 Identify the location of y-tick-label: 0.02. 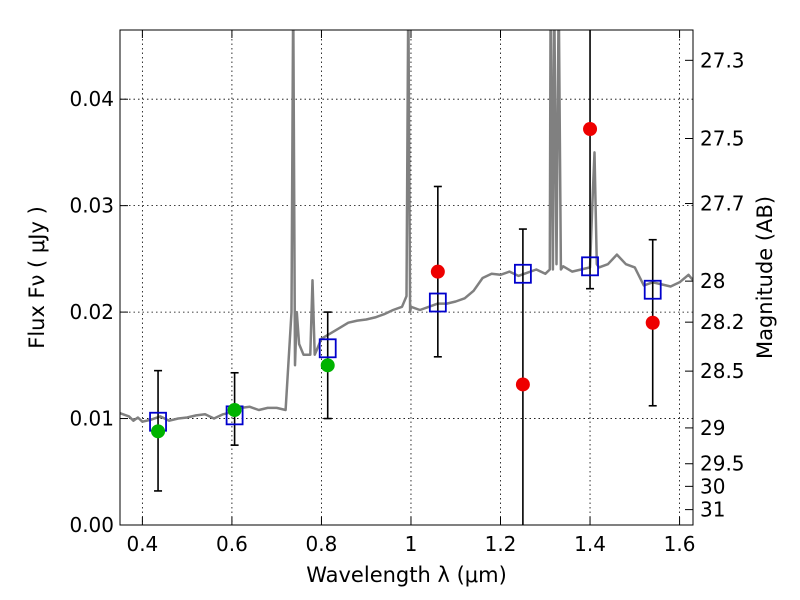
(91, 312).